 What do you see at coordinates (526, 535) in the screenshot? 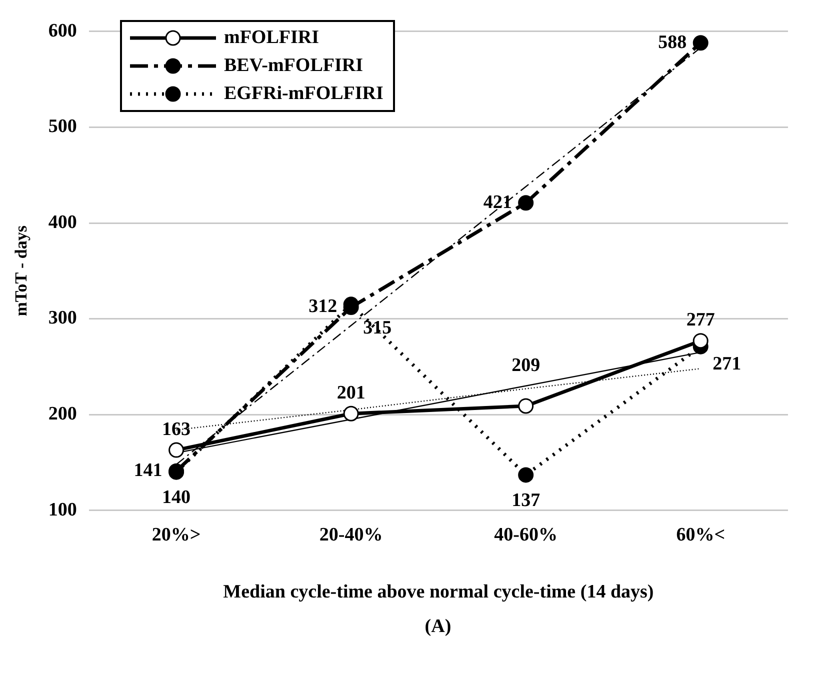
I see `x-tick-label: 40-60%` at bounding box center [526, 535].